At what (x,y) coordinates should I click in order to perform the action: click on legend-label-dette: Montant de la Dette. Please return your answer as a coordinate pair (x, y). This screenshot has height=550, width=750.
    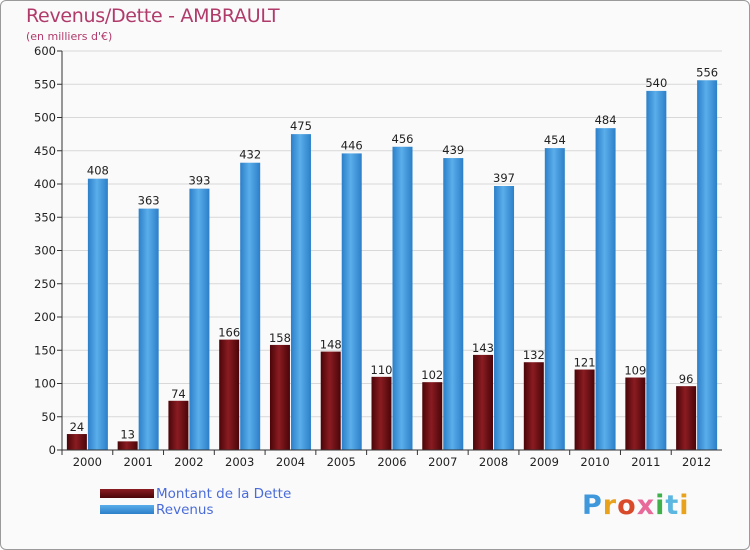
    Looking at the image, I should click on (224, 494).